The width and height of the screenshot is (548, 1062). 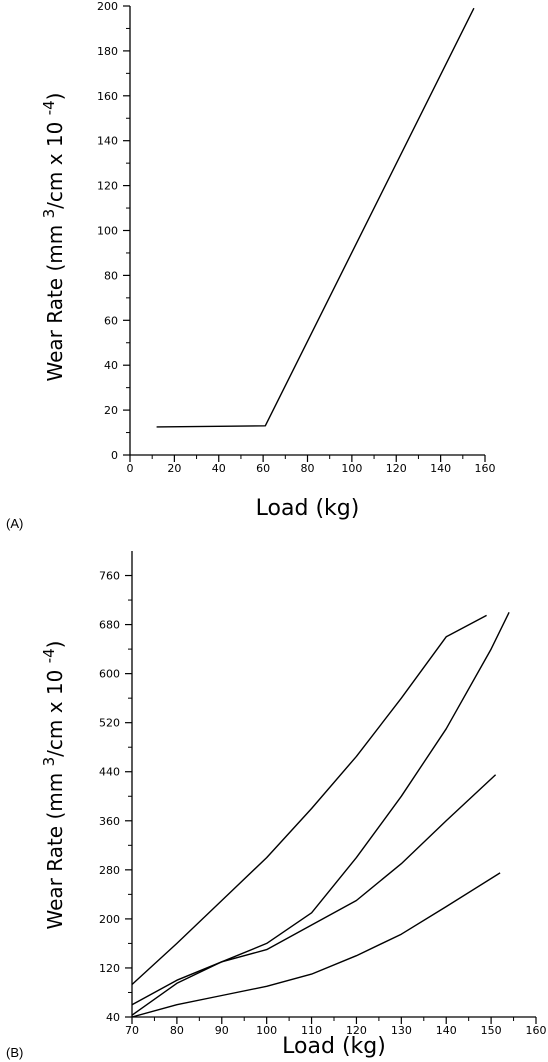 I want to click on y-tick-label: 760, so click(x=109, y=576).